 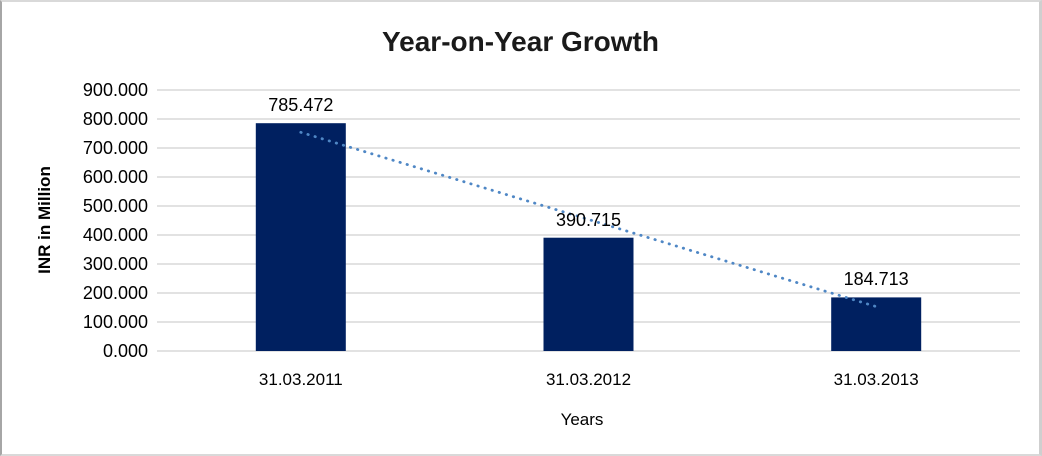 I want to click on y-axis-tick-label: 900.000, so click(x=115, y=90).